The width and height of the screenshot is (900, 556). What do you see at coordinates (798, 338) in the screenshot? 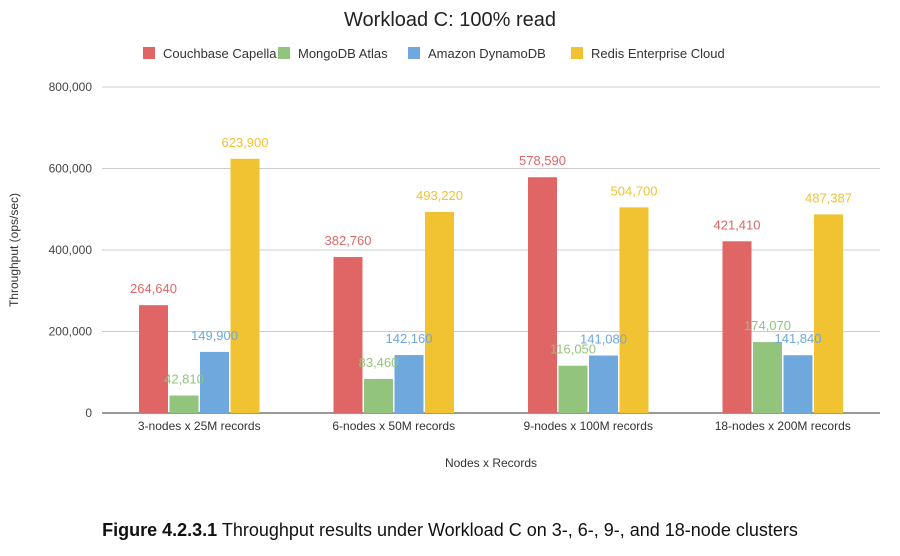
I see `data-label: 141,840` at bounding box center [798, 338].